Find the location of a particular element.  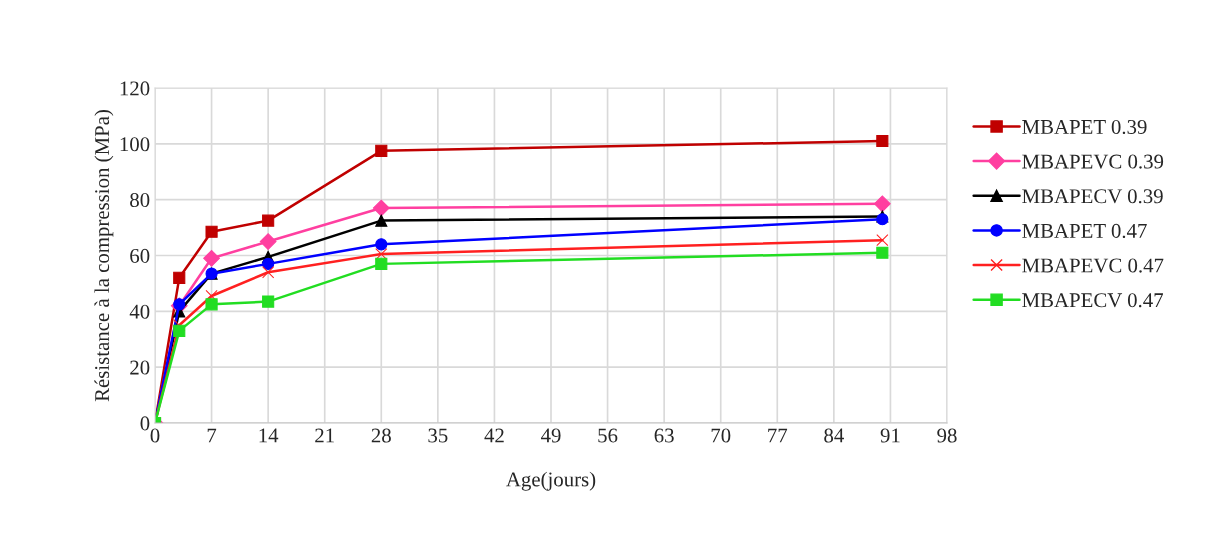

legend-label: MBAPET 0.39 is located at coordinates (1084, 127).